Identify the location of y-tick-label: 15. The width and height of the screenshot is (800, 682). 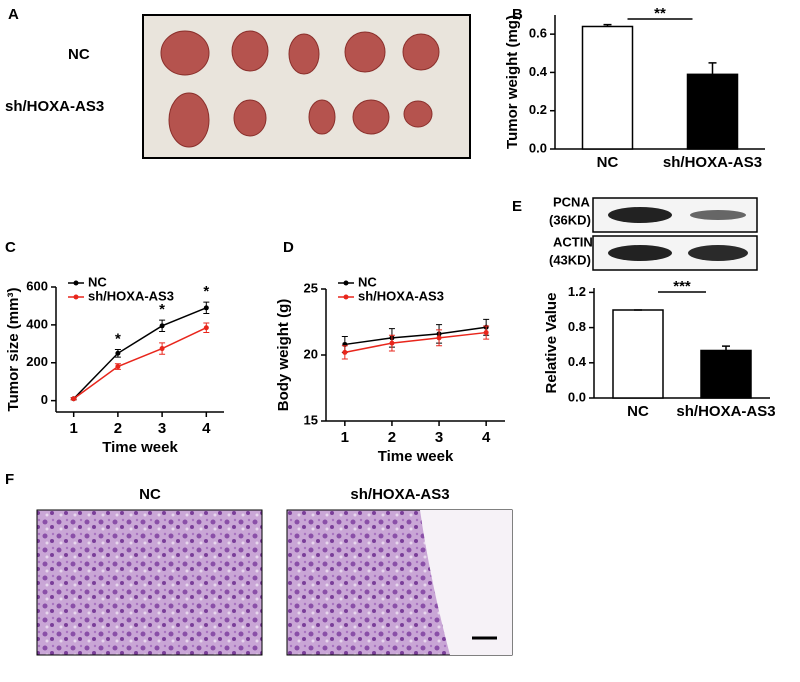
(311, 419).